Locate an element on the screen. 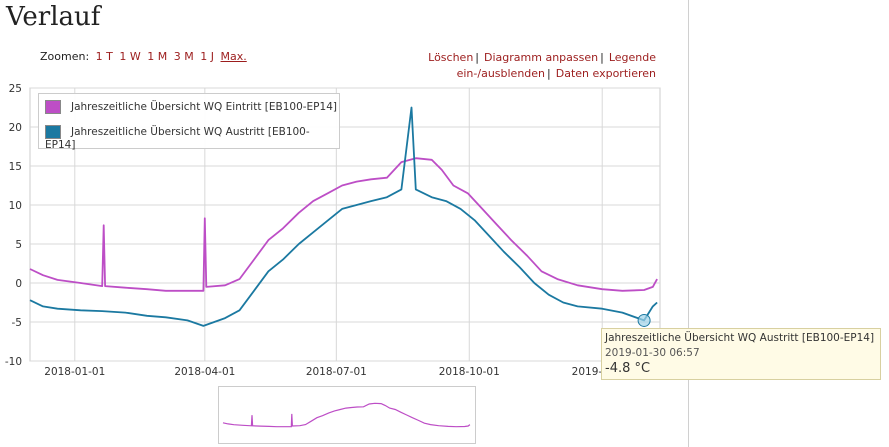 Image resolution: width=889 pixels, height=447 pixels. x-tick-label: 2018-04-01 is located at coordinates (204, 372).